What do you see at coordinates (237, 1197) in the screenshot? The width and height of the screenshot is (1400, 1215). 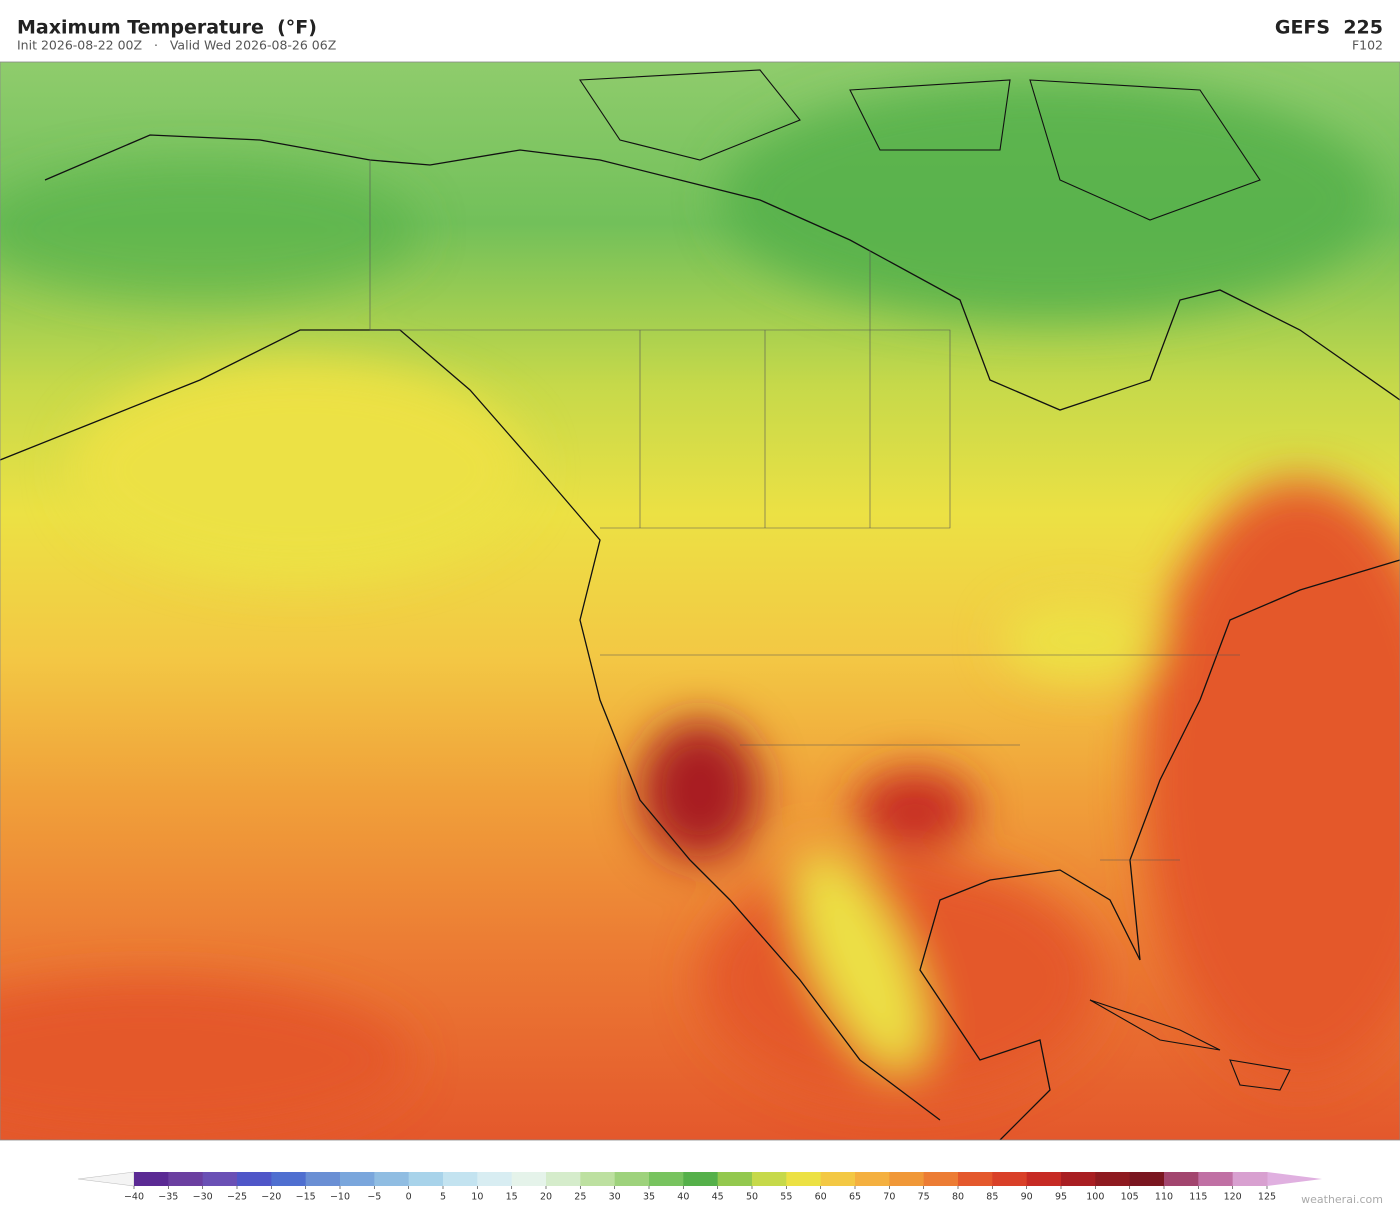 I see `colorbar-tick-label: −25` at bounding box center [237, 1197].